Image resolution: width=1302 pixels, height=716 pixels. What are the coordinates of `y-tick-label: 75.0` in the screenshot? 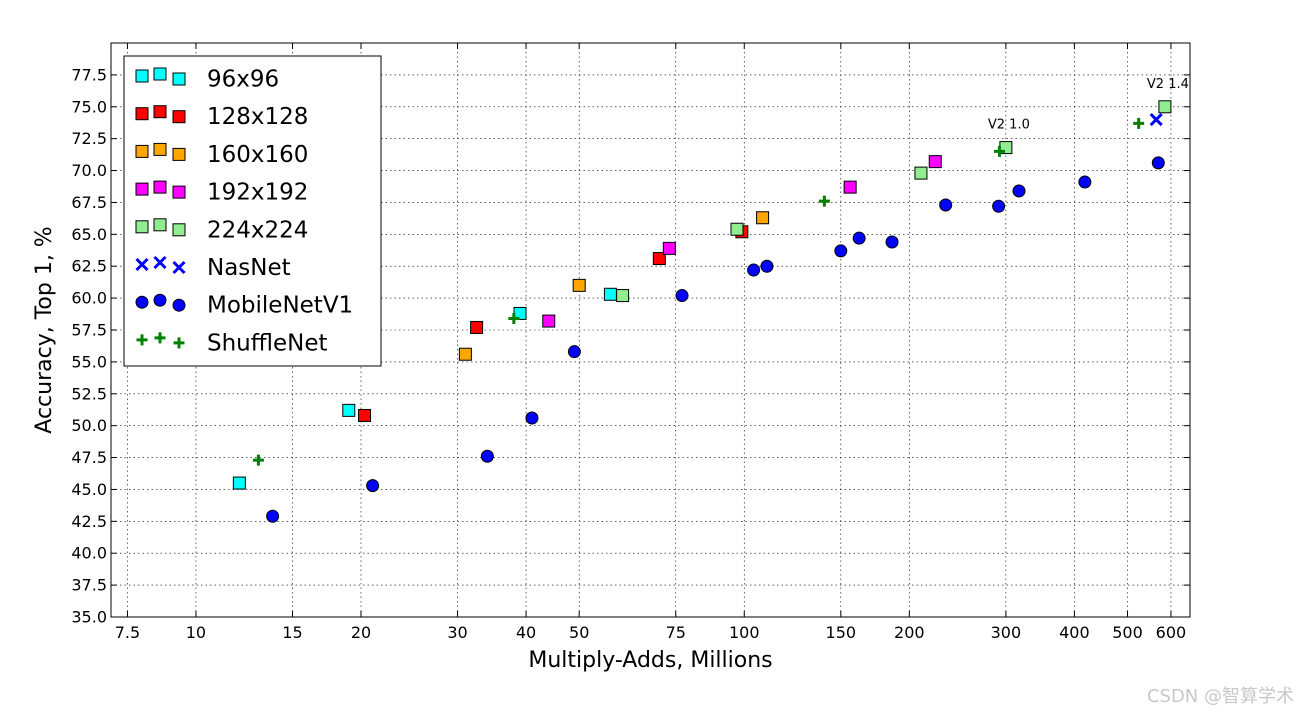 It's located at (89, 106).